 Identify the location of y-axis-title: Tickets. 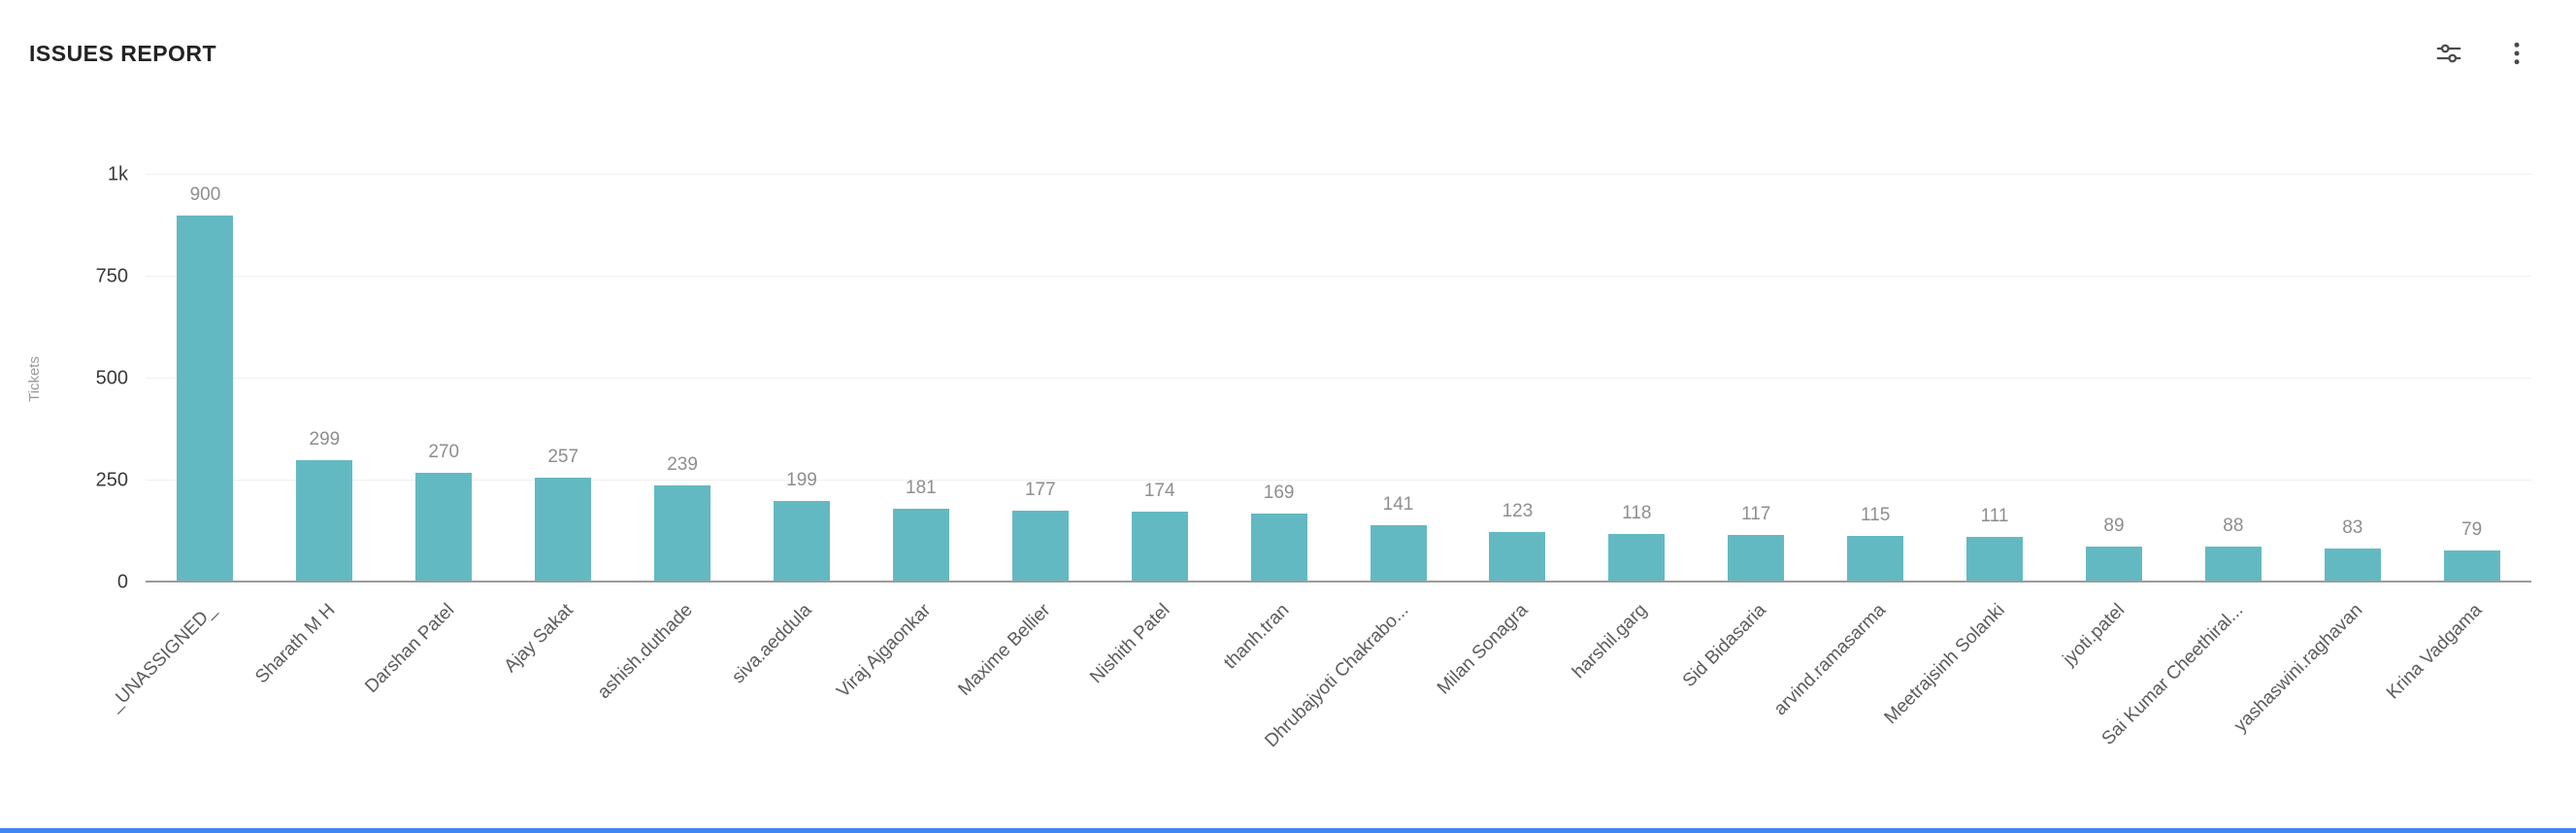
(34, 379).